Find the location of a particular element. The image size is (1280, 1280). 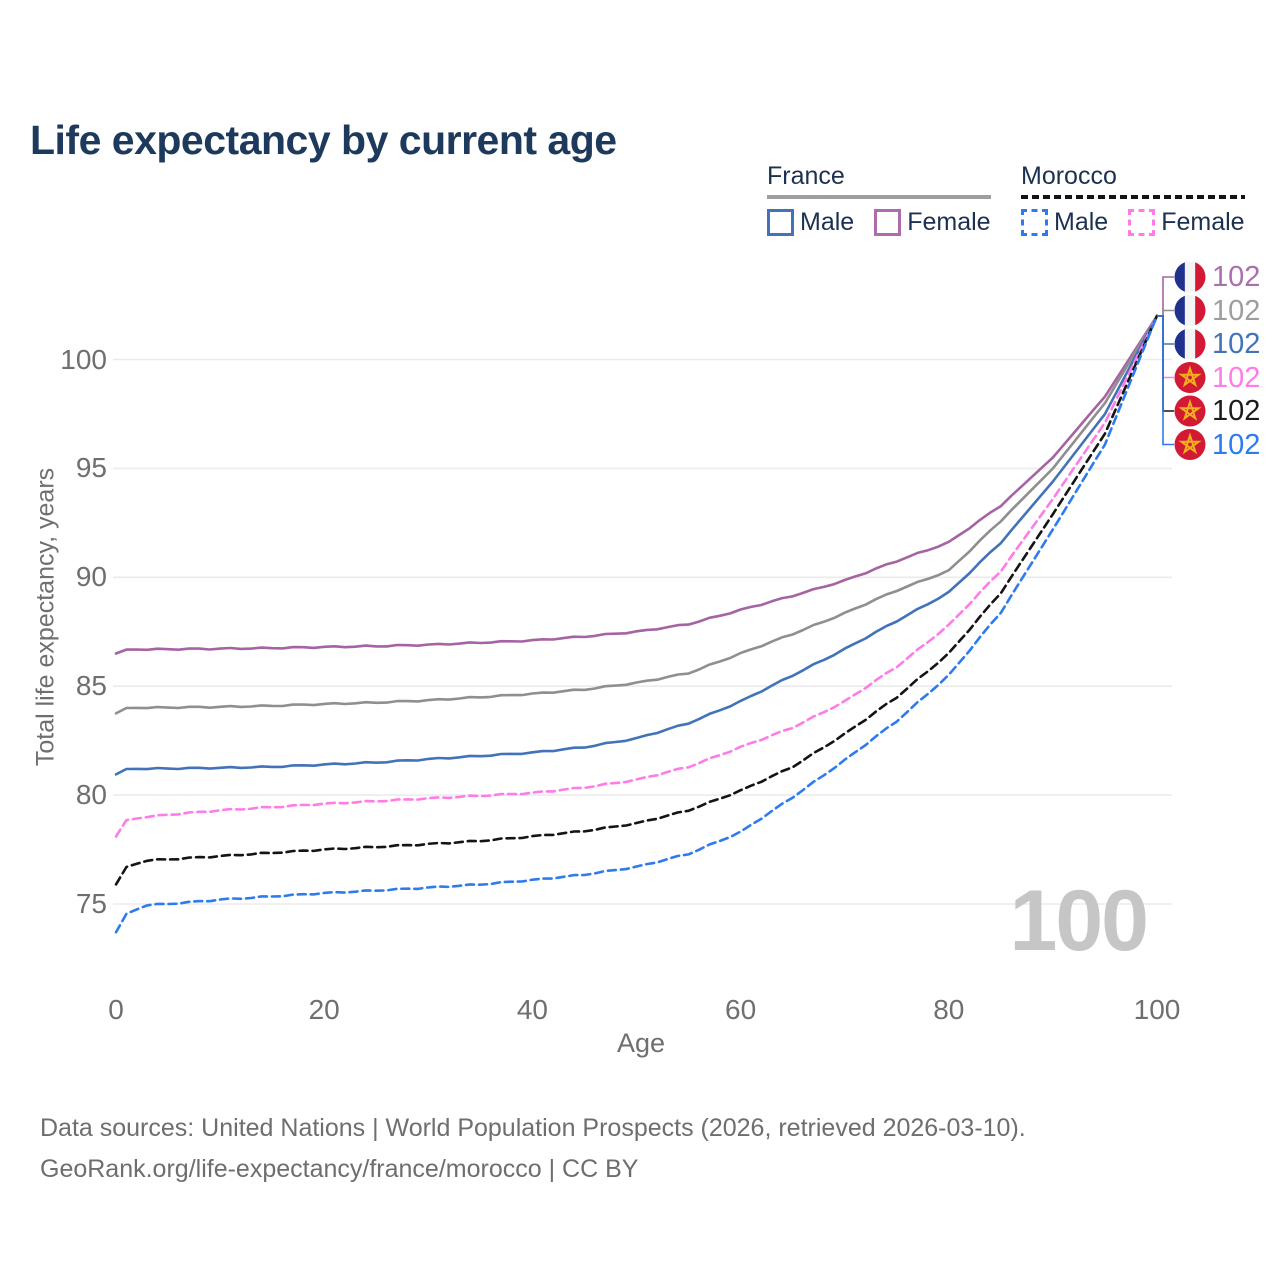

age-counter-watermark: 100 is located at coordinates (1079, 921).